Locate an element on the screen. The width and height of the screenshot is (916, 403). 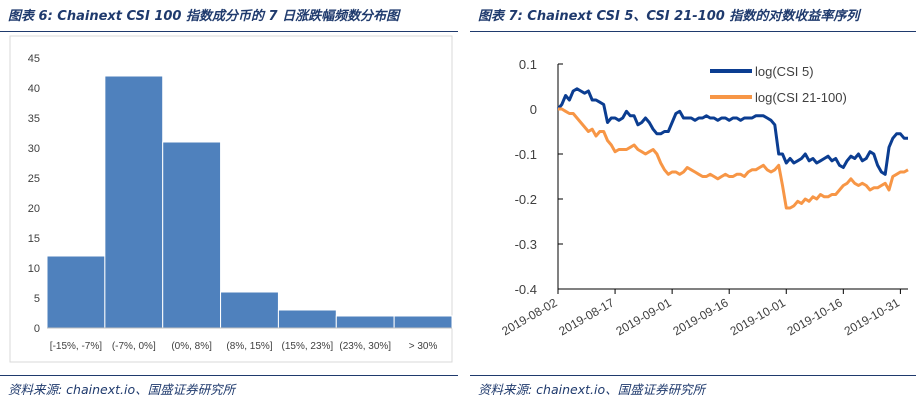
y-tick-label: -0.3 is located at coordinates (526, 244).